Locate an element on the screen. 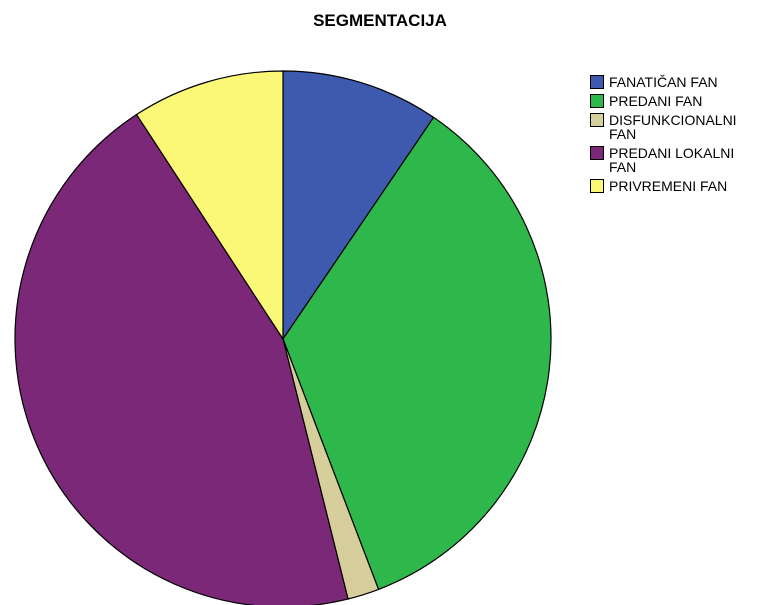  legend-label: PRIVREMENI FAN is located at coordinates (668, 186).